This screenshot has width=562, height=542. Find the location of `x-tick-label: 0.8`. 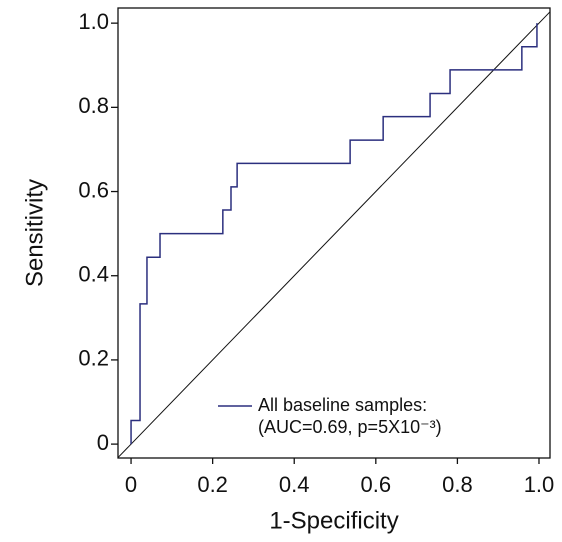

x-tick-label: 0.8 is located at coordinates (457, 484).